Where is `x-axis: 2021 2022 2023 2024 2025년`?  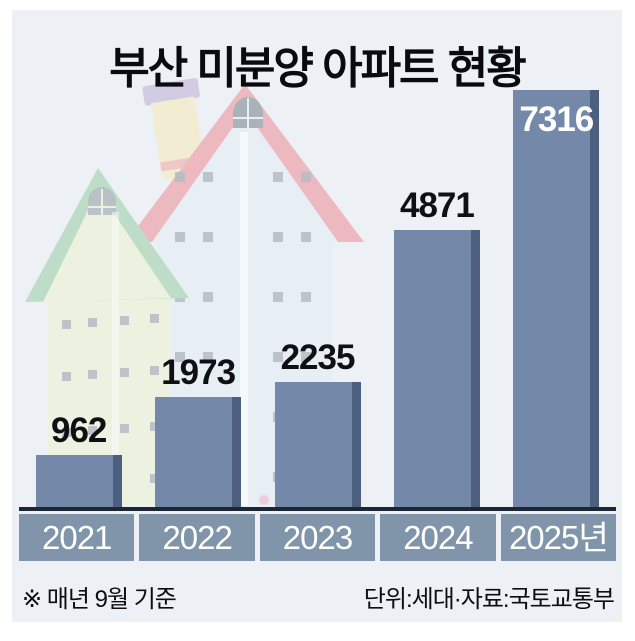 x-axis: 2021 2022 2023 2024 2025년 is located at coordinates (318, 537).